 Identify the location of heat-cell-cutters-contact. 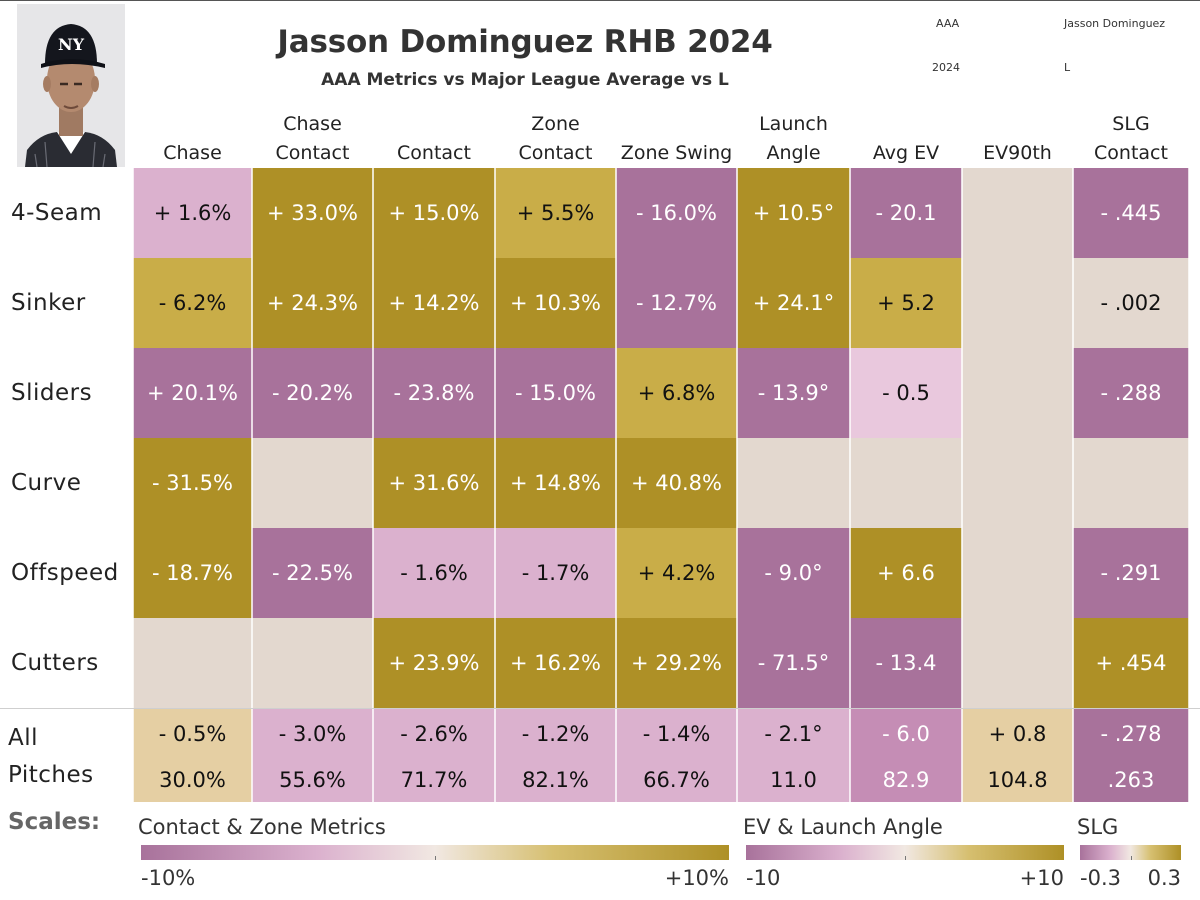
(434, 663).